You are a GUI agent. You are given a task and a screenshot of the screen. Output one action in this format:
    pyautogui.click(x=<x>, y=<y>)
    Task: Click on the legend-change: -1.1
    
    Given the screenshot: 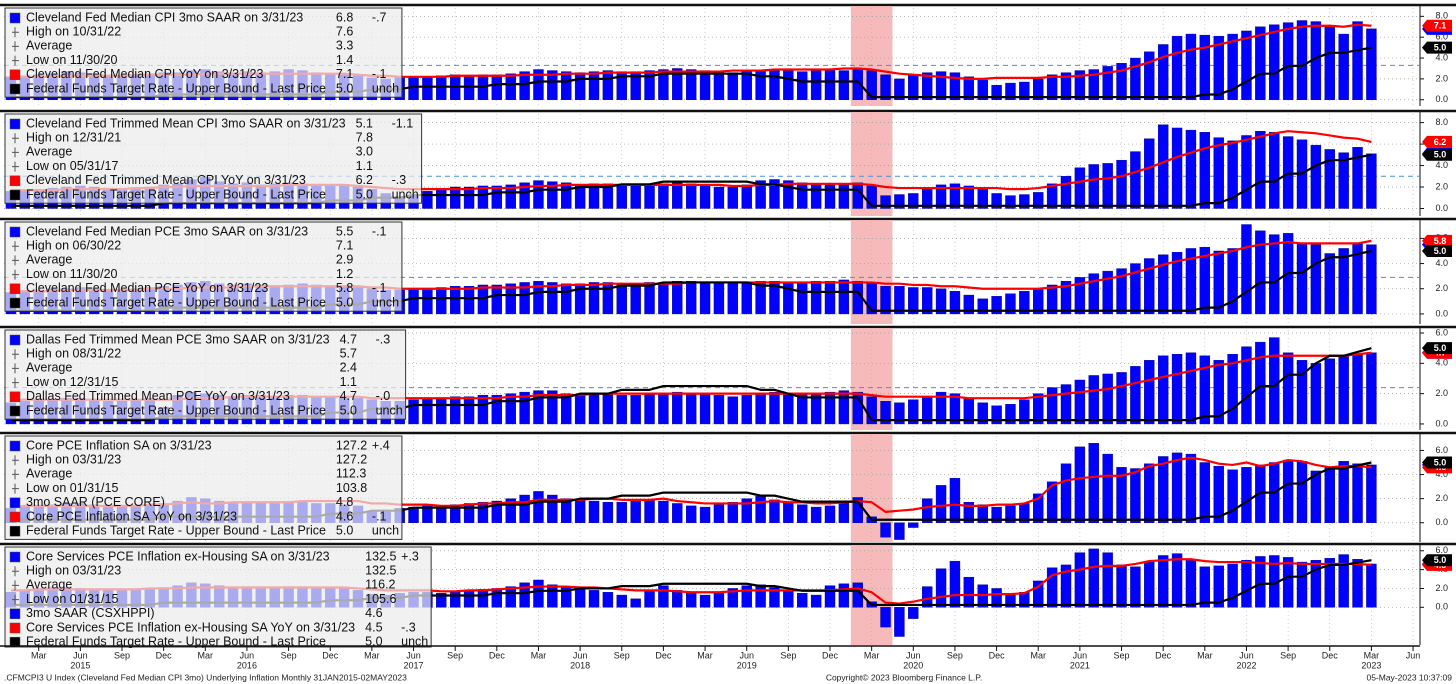 What is the action you would take?
    pyautogui.click(x=403, y=123)
    